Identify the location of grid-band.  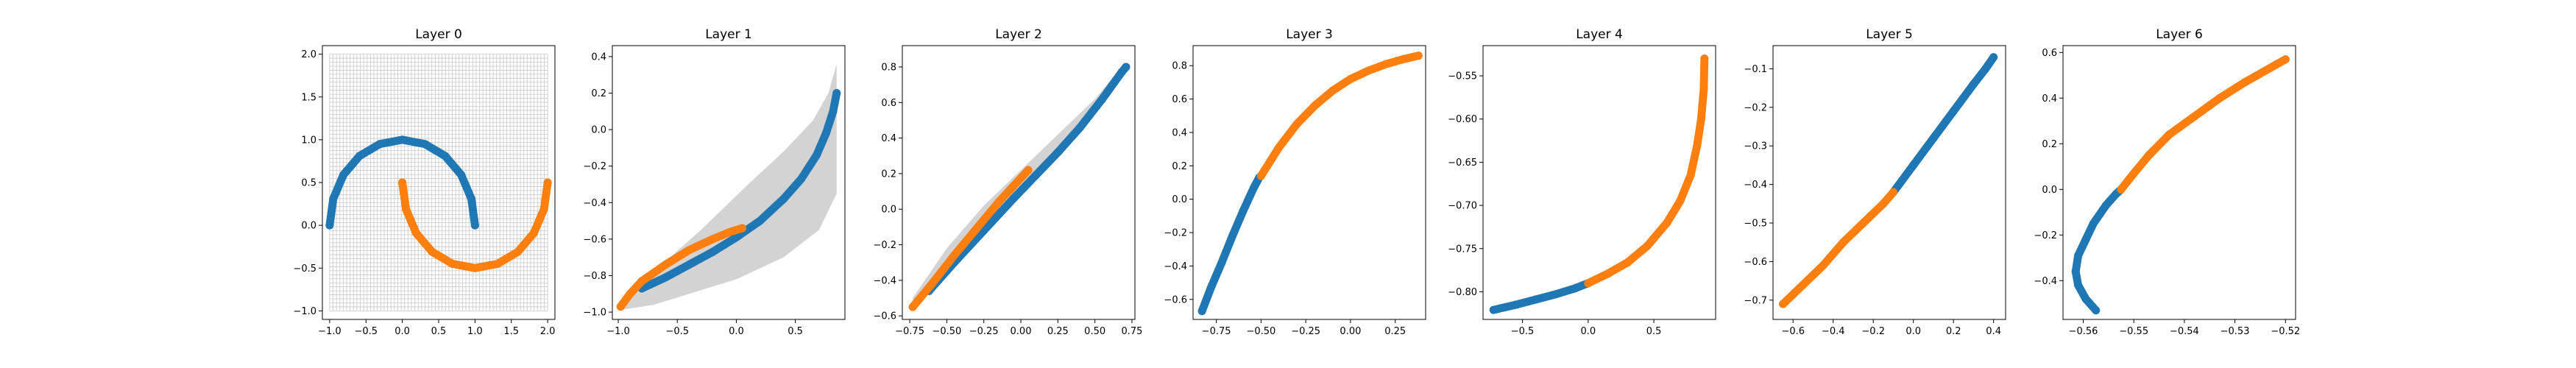
(727, 187).